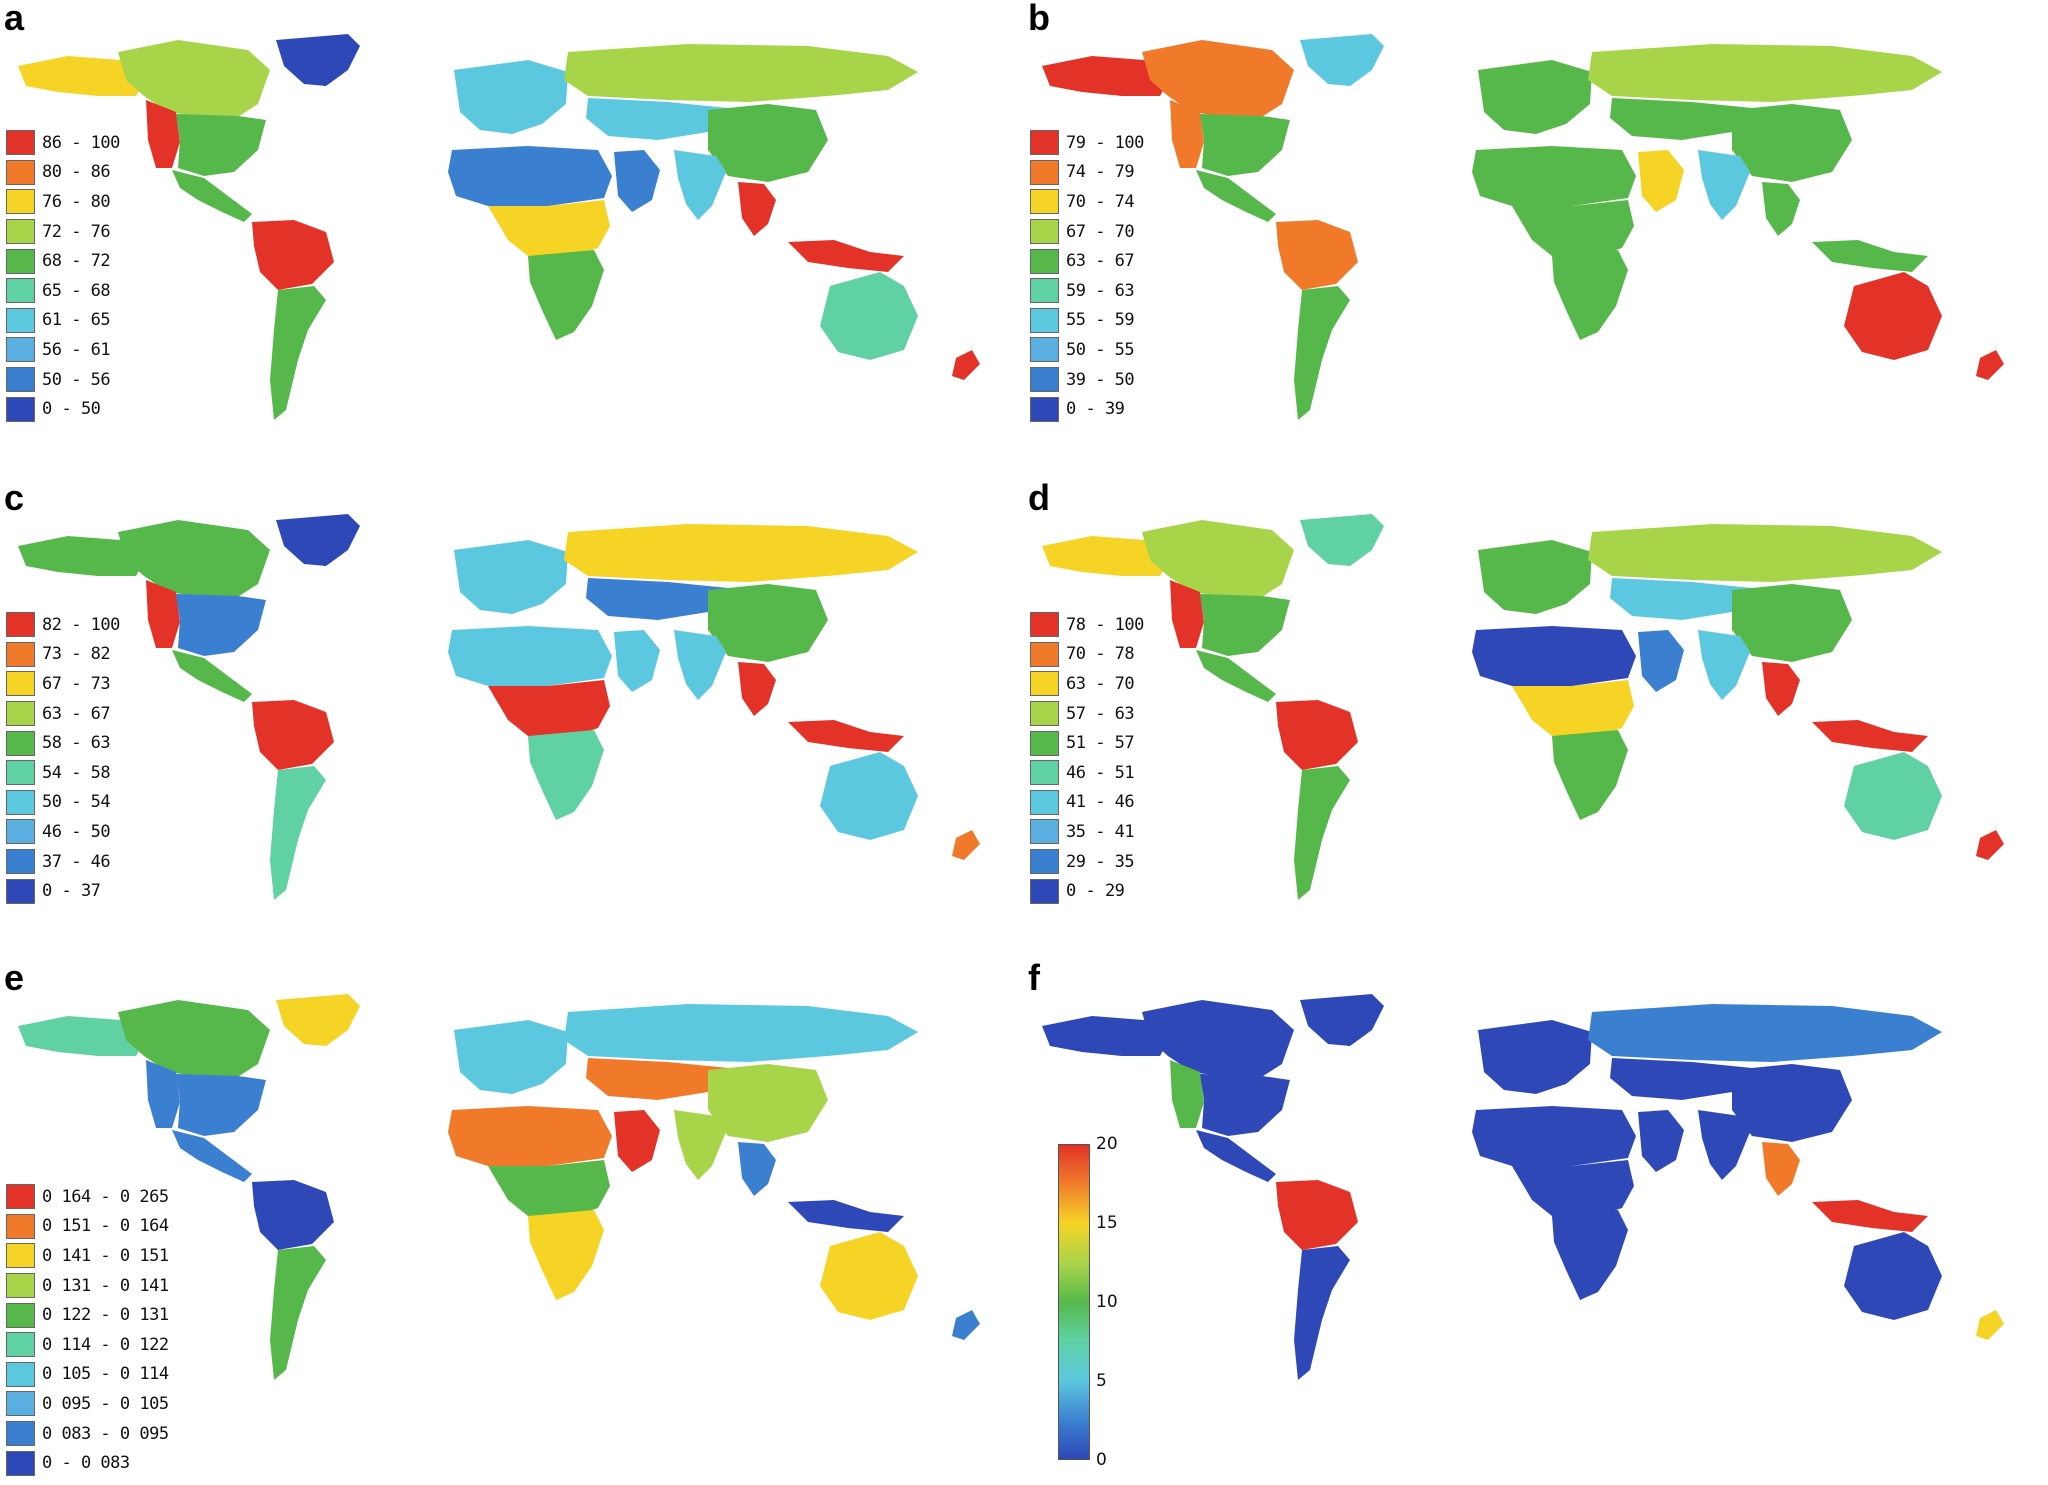 Image resolution: width=2048 pixels, height=1485 pixels. Describe the element at coordinates (63, 714) in the screenshot. I see `legend-row: 63 - 67` at that location.